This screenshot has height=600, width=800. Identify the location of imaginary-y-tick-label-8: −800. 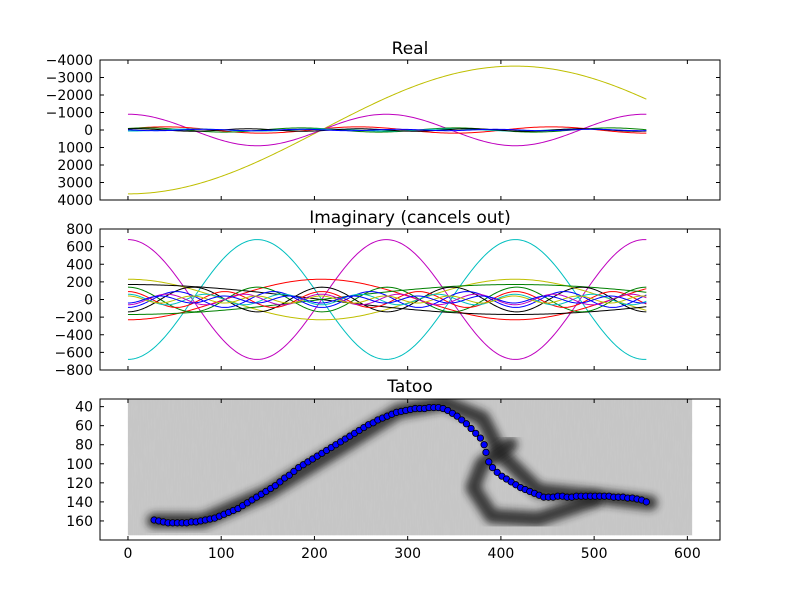
(74, 371).